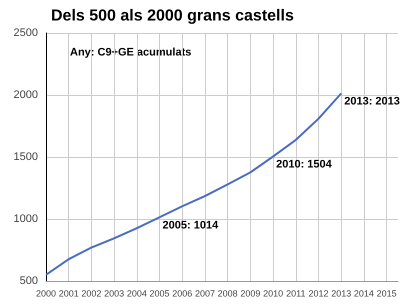  What do you see at coordinates (228, 293) in the screenshot?
I see `x-tick-label: 2008` at bounding box center [228, 293].